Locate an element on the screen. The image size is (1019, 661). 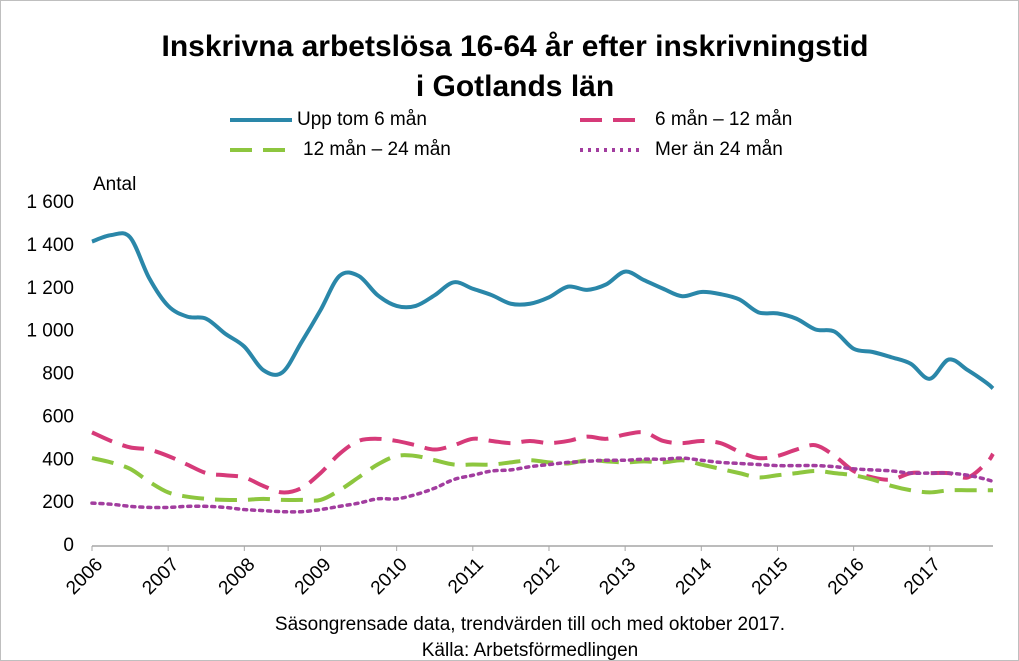
legend-label: 6 mån – 12 mån is located at coordinates (723, 119).